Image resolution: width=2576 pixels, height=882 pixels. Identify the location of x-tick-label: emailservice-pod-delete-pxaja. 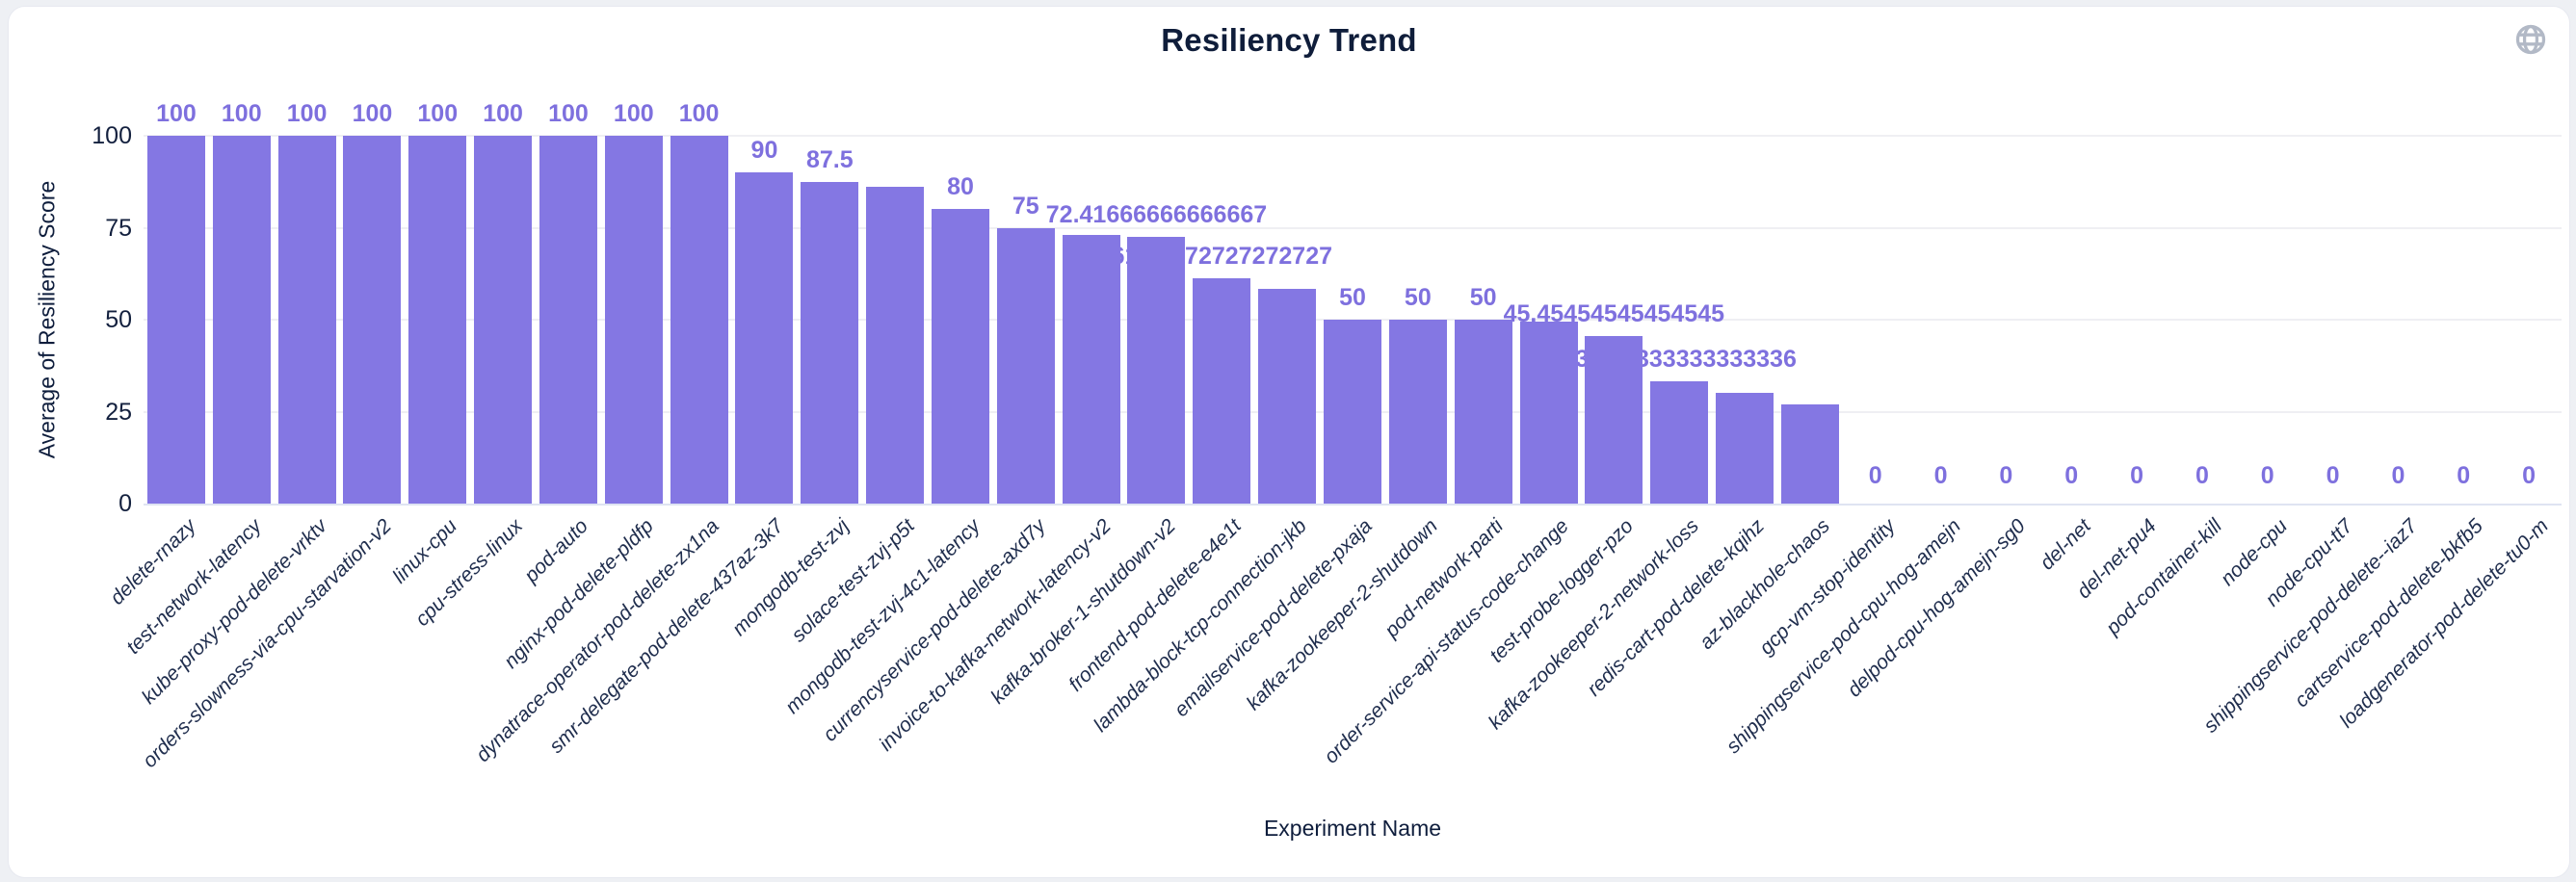
(1274, 618).